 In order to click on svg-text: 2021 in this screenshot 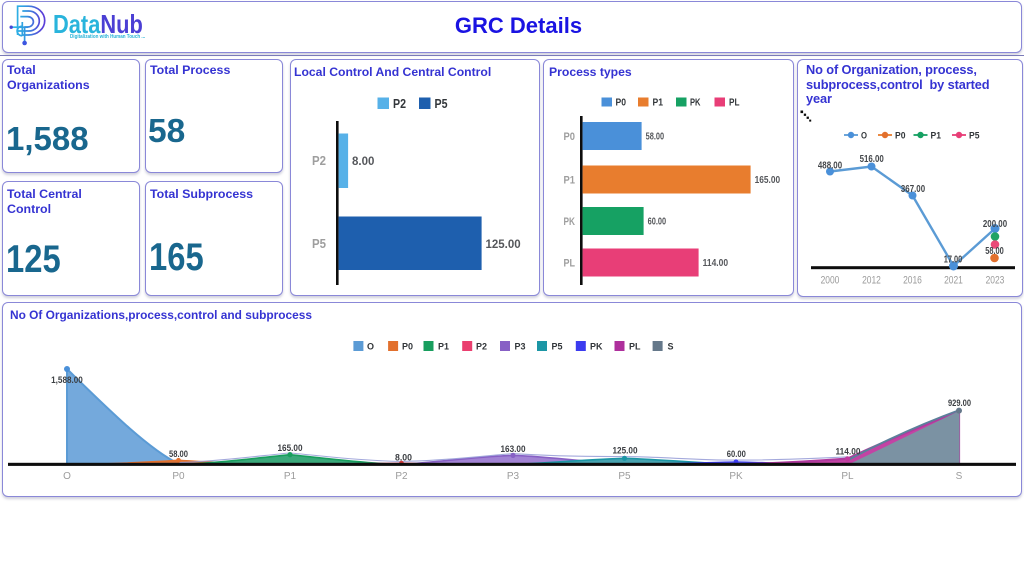, I will do `click(953, 281)`.